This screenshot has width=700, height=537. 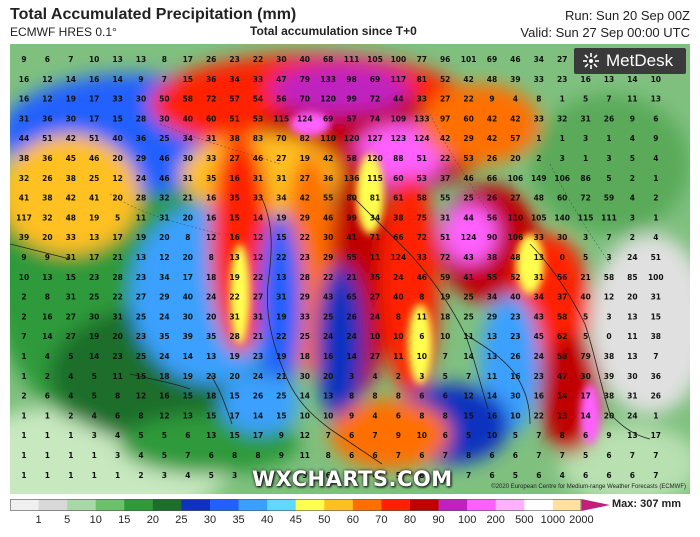 What do you see at coordinates (553, 520) in the screenshot?
I see `legend-label: 1000` at bounding box center [553, 520].